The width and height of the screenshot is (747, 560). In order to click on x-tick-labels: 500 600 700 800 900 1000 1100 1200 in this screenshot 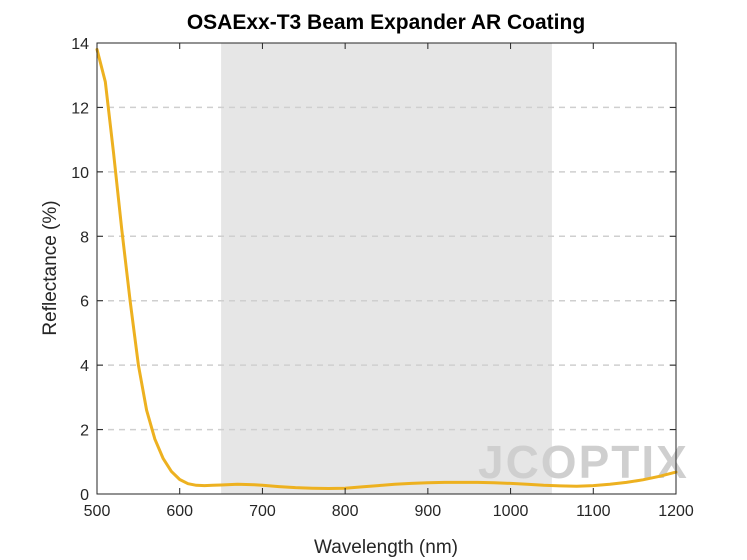, I will do `click(389, 511)`.